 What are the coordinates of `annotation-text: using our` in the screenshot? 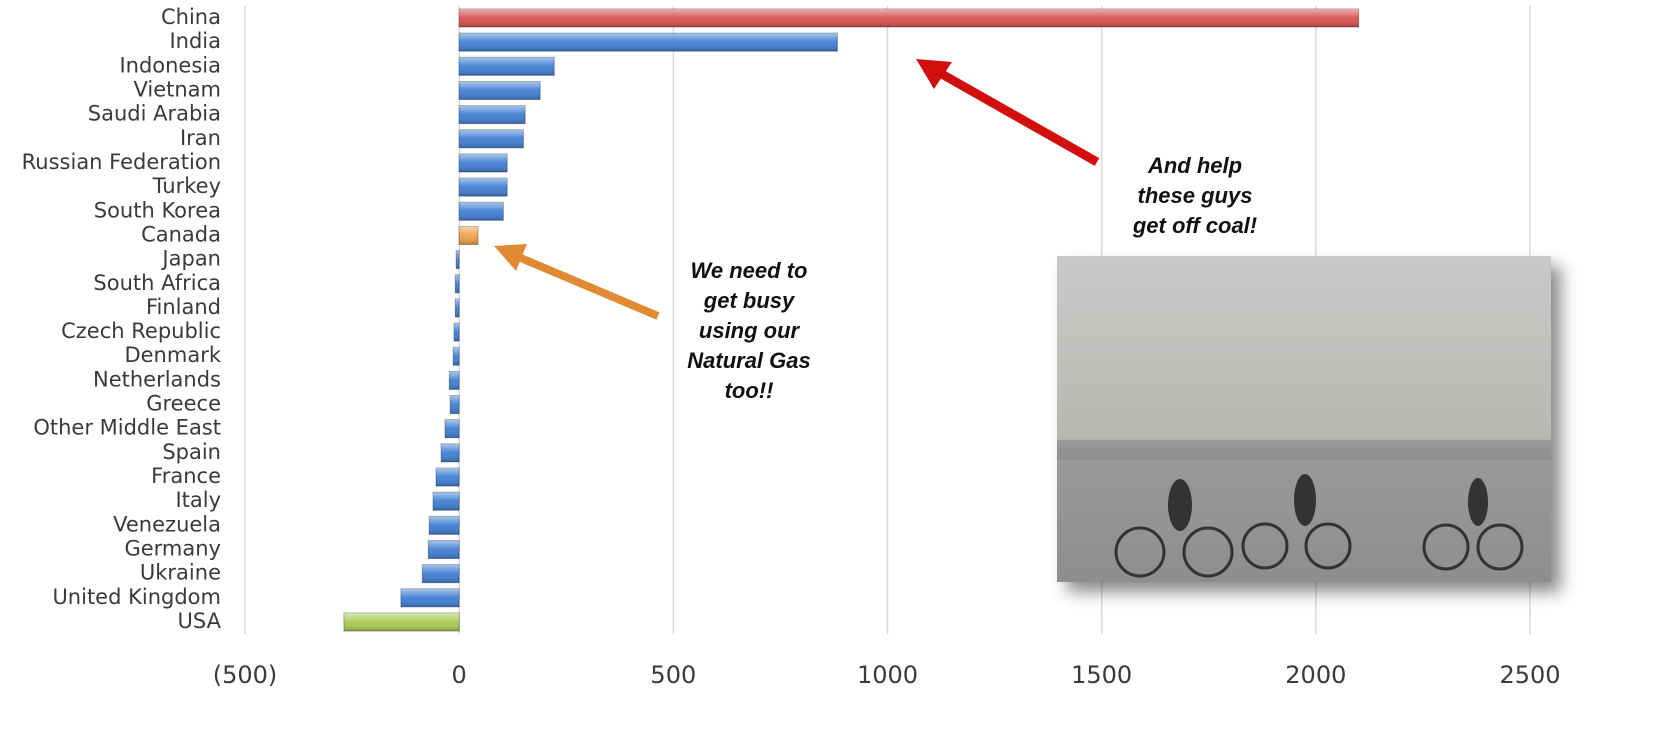 It's located at (750, 330).